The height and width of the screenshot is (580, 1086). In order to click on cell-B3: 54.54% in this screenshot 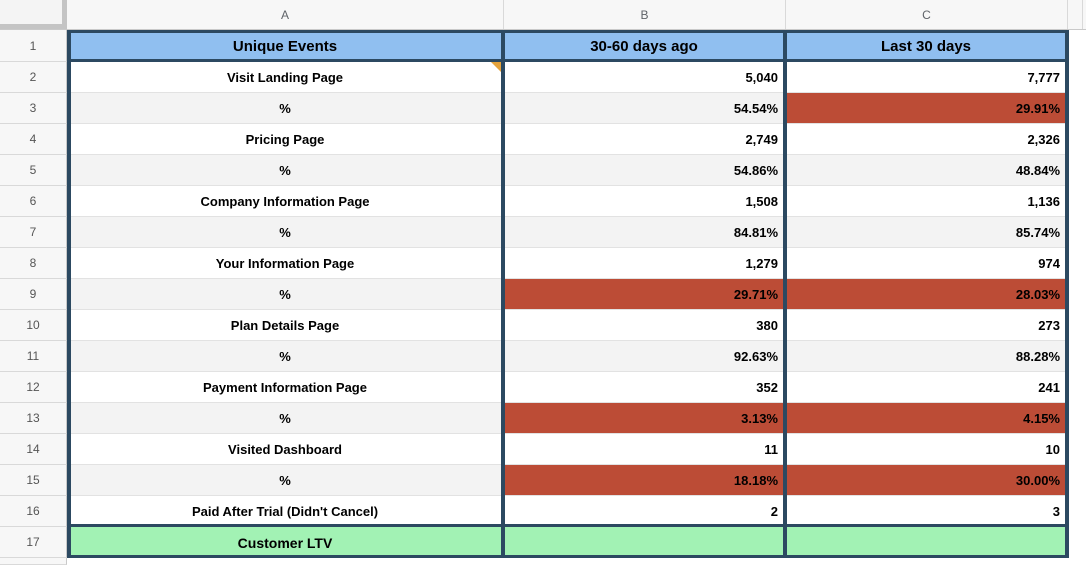, I will do `click(644, 108)`.